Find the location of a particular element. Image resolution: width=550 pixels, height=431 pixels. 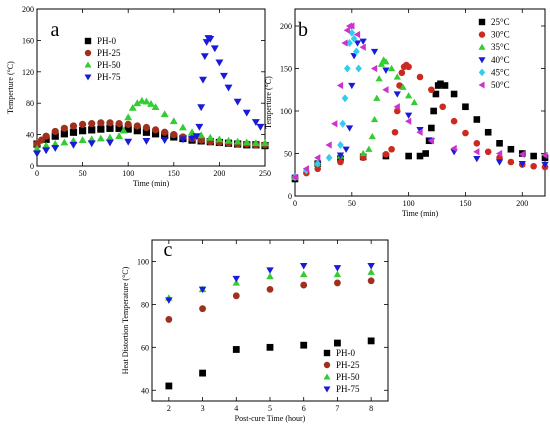

x-tick-label: 100 is located at coordinates (128, 173).